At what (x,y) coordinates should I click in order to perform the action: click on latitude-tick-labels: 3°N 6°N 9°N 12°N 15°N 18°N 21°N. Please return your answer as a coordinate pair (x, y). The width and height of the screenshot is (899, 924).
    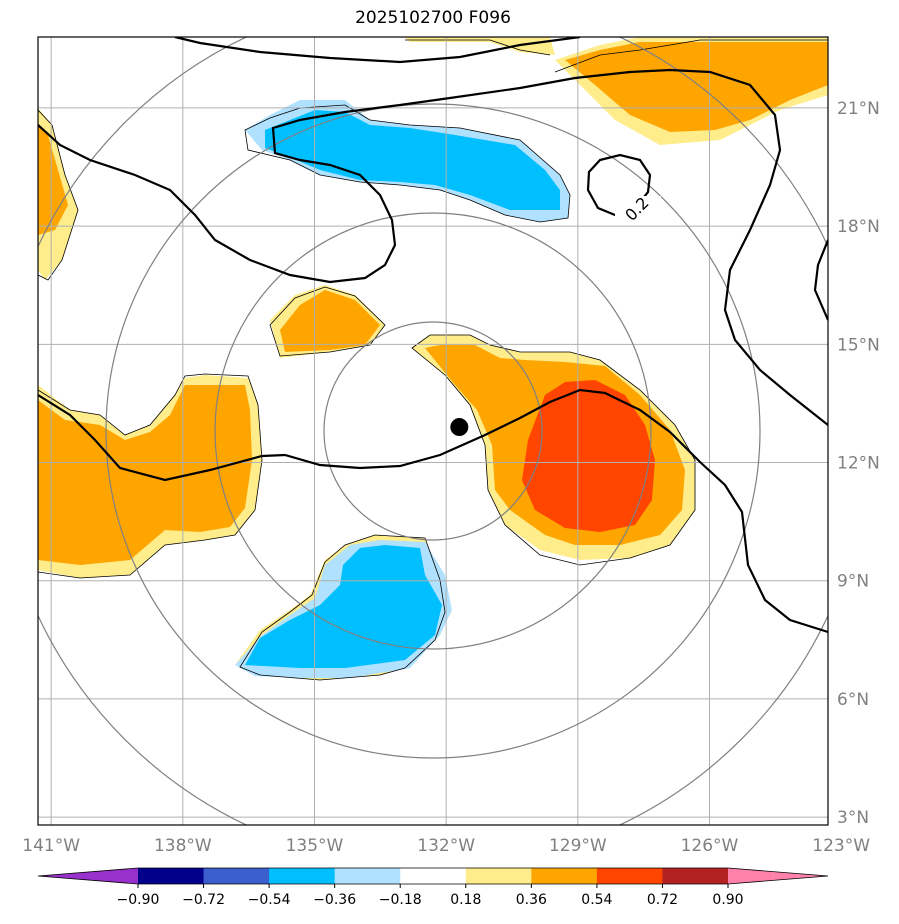
    Looking at the image, I should click on (858, 463).